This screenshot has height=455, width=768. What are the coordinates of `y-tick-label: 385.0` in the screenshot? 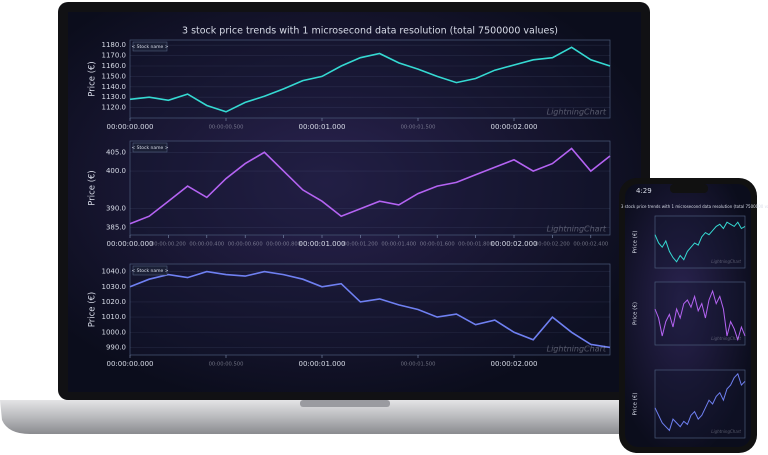 It's located at (116, 227).